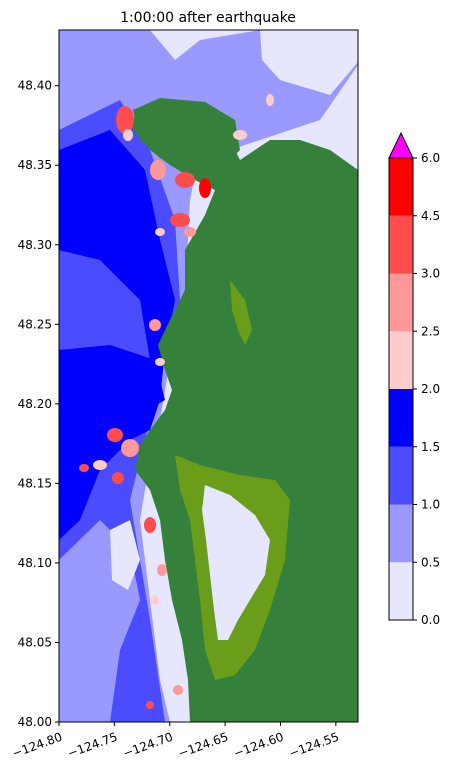 The width and height of the screenshot is (453, 776). Describe the element at coordinates (259, 745) in the screenshot. I see `x-tick-label: −124.60` at that location.